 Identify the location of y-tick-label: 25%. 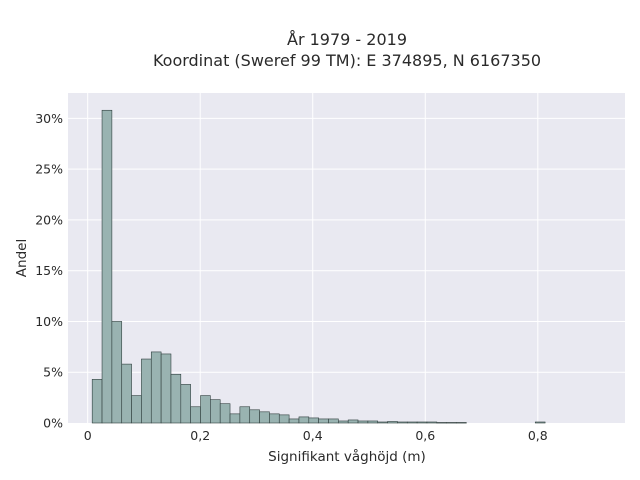
(49, 169).